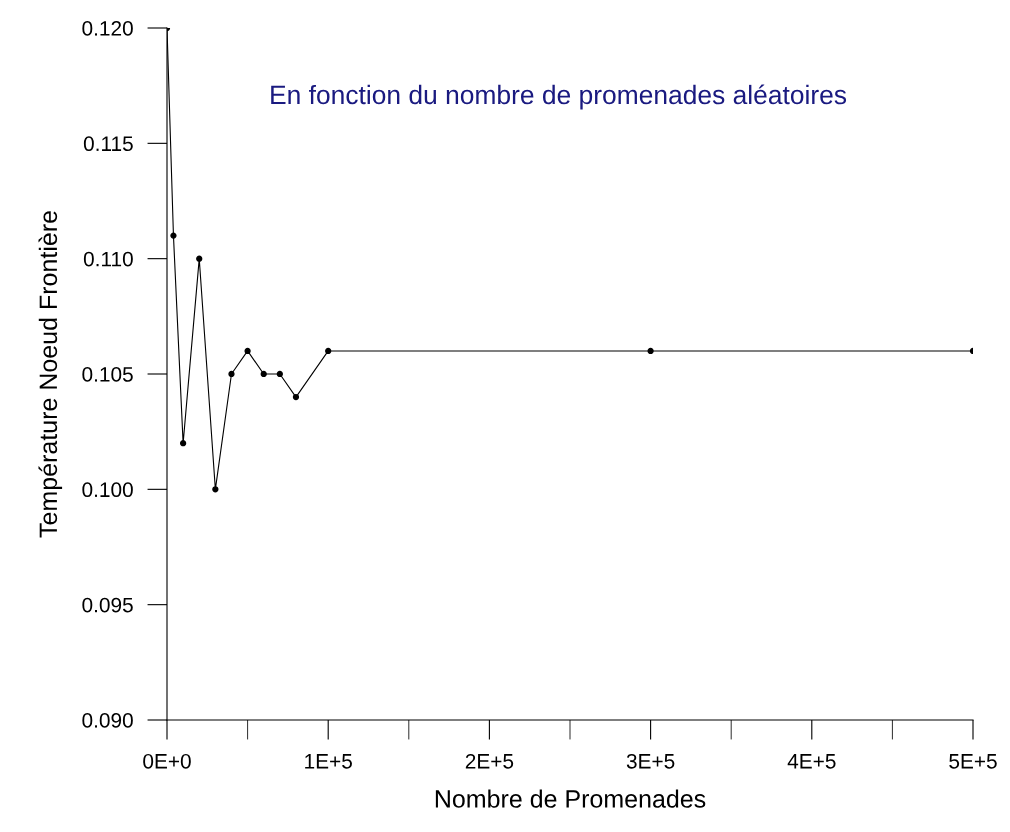 The image size is (1010, 832). What do you see at coordinates (167, 761) in the screenshot?
I see `x-tick-label: 0E+0` at bounding box center [167, 761].